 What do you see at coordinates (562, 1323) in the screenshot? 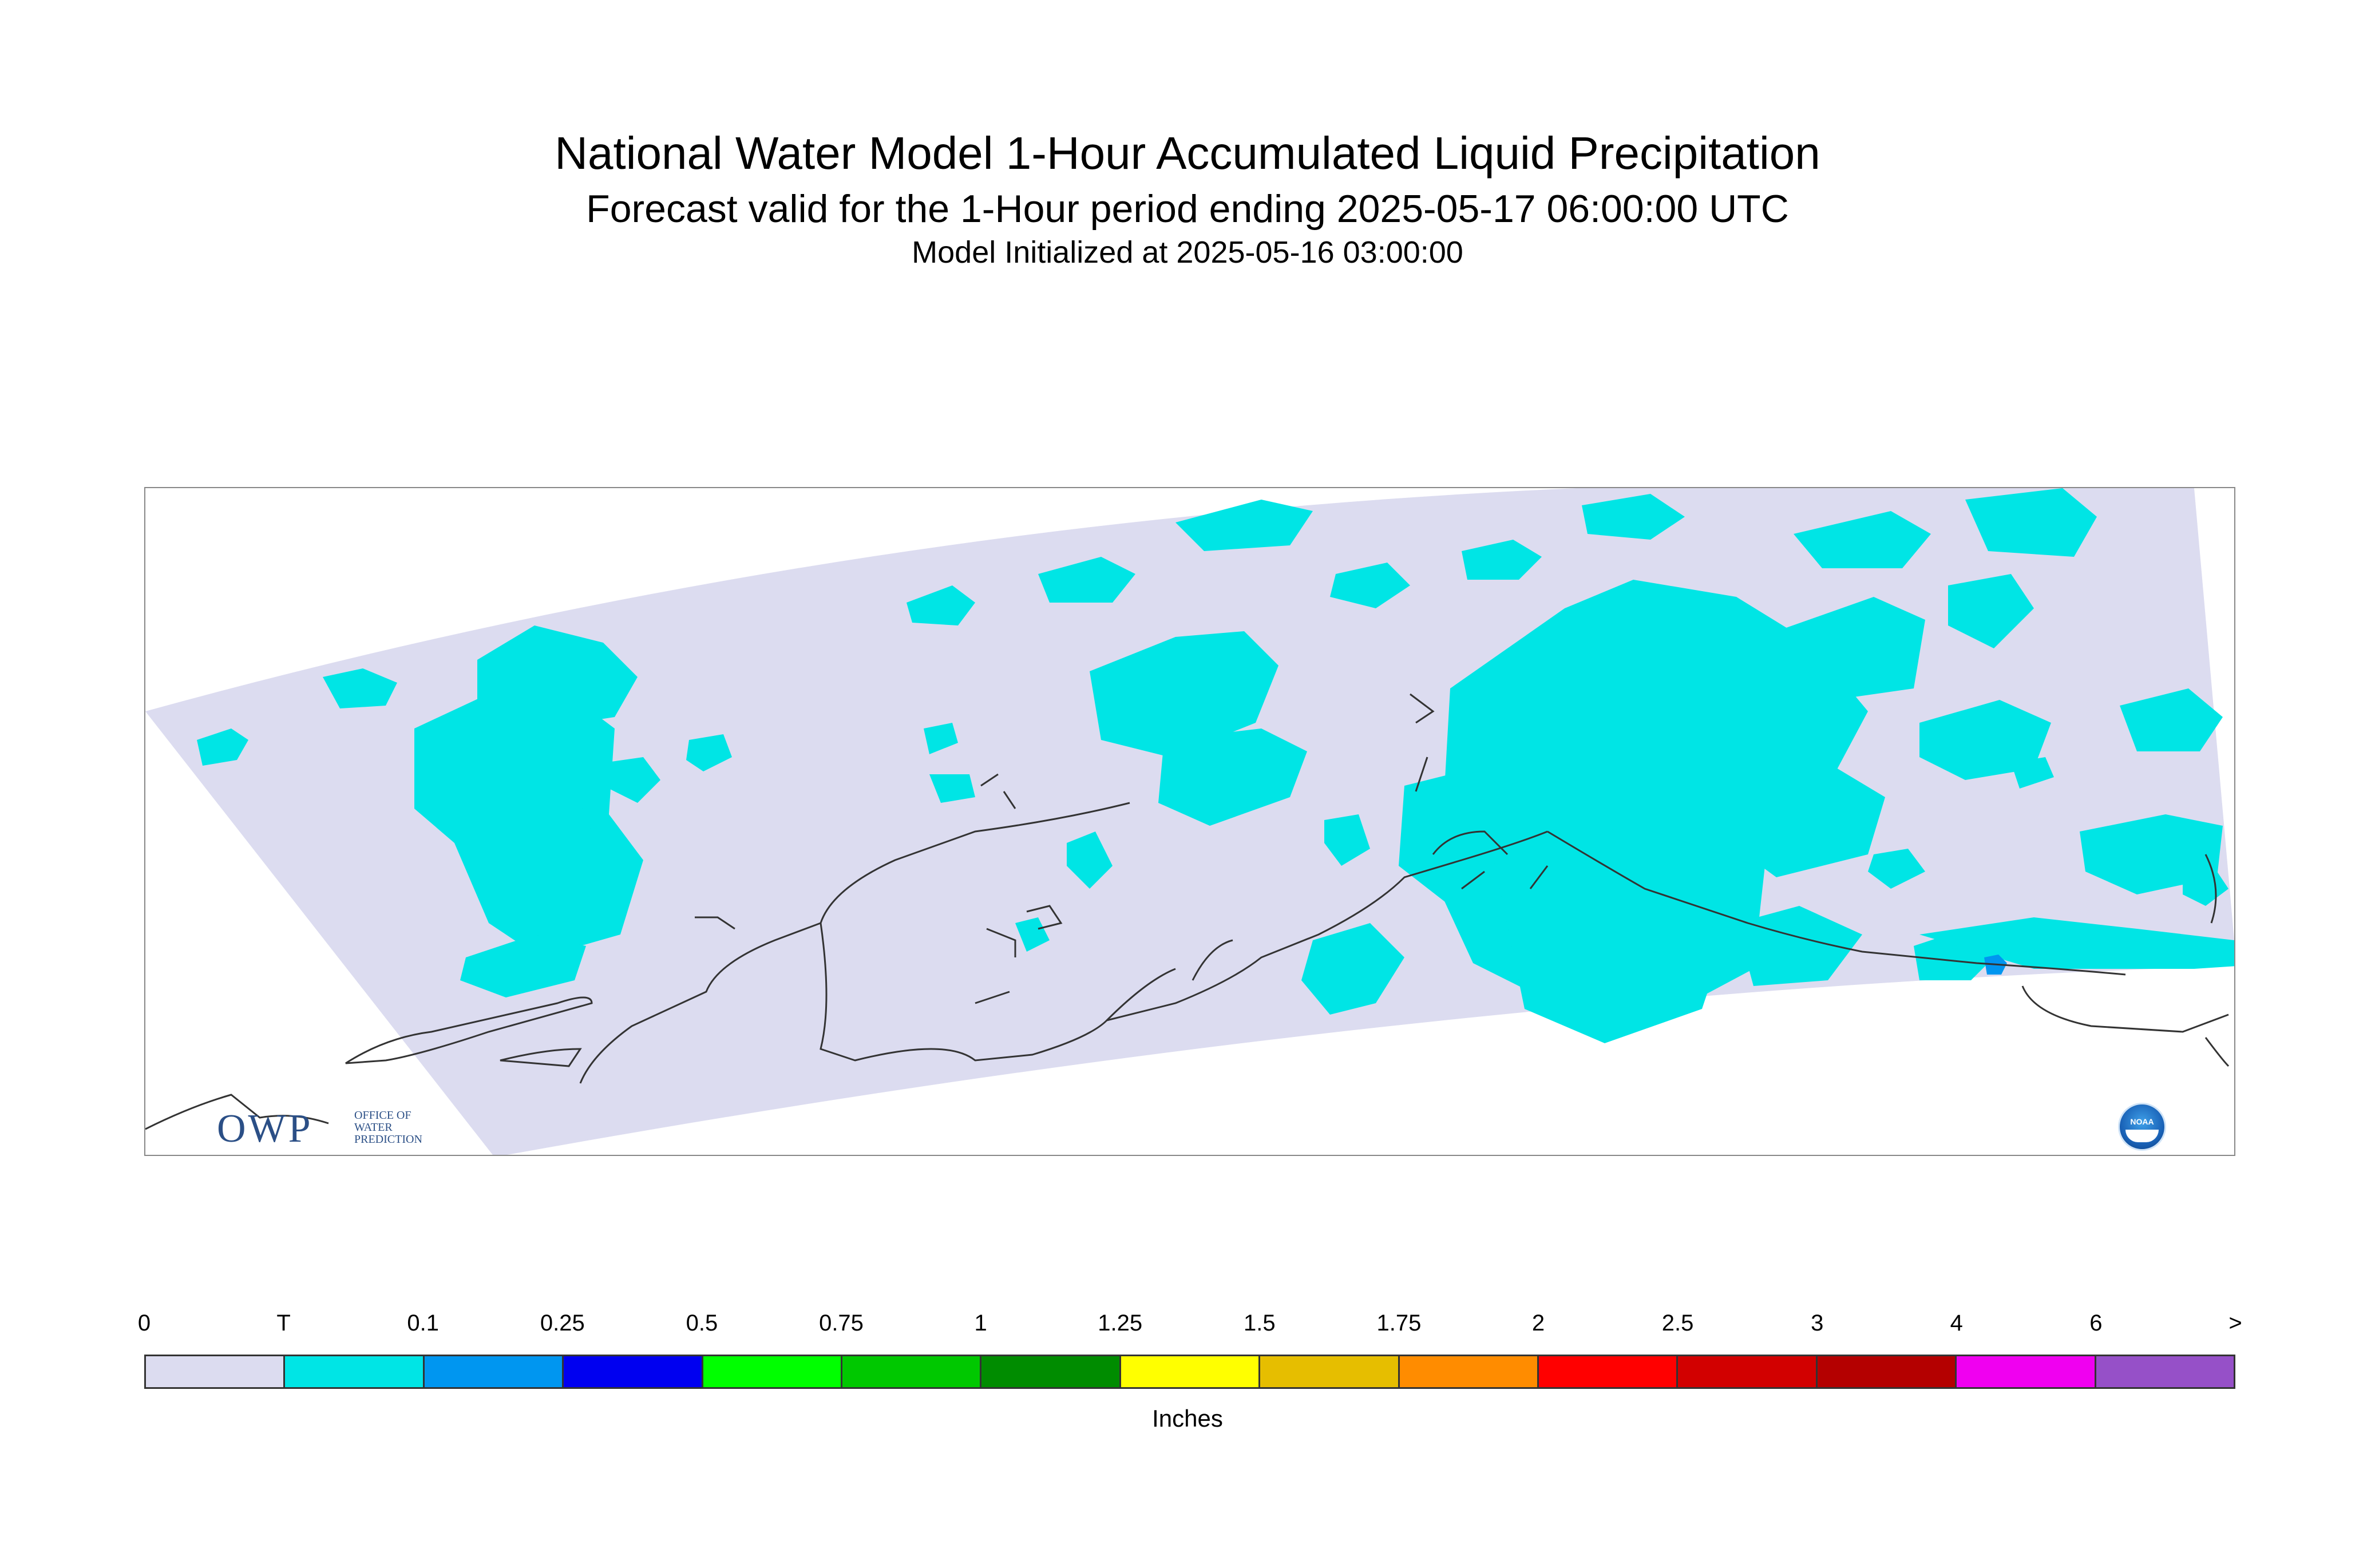
I see `legend-tick-label: 0.25` at bounding box center [562, 1323].